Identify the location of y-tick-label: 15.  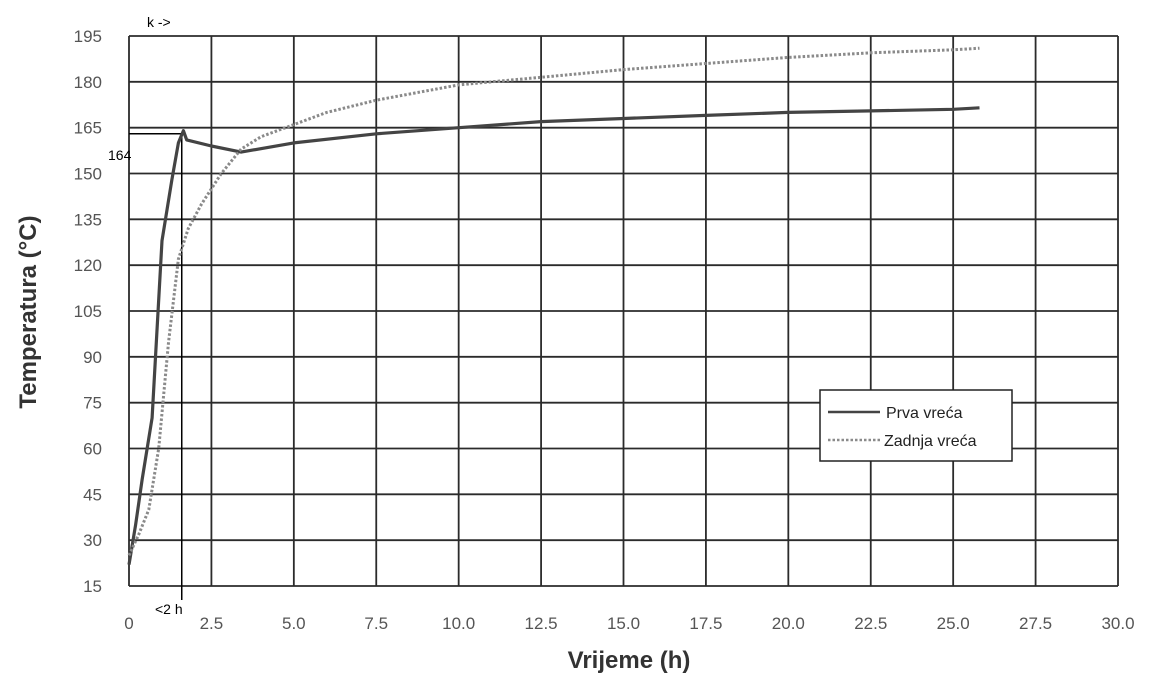
(92, 586).